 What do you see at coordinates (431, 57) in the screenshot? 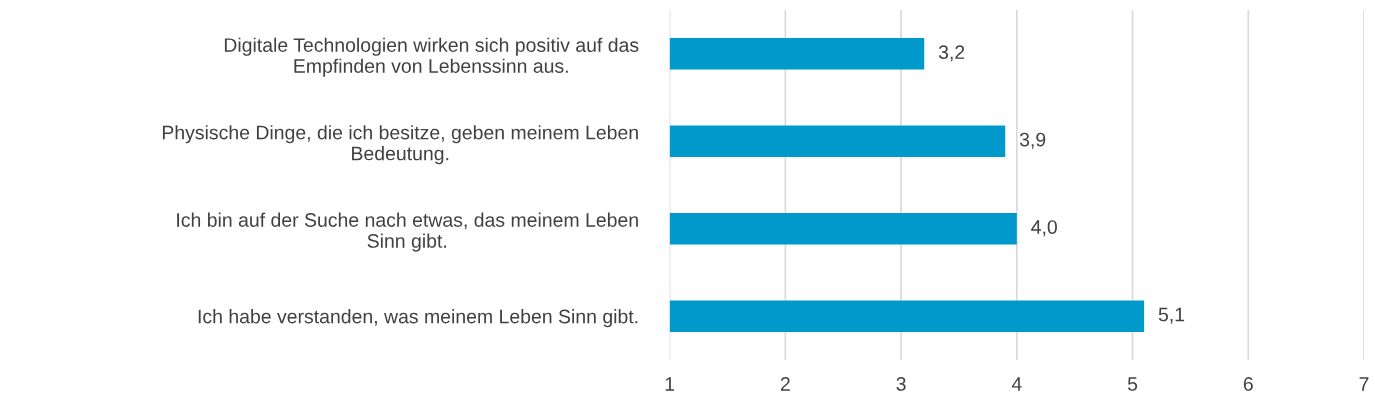
I see `y-tick-label: Digitale Technologien wirken sich positiv auf das Empfinden von Lebenssinn aus.` at bounding box center [431, 57].